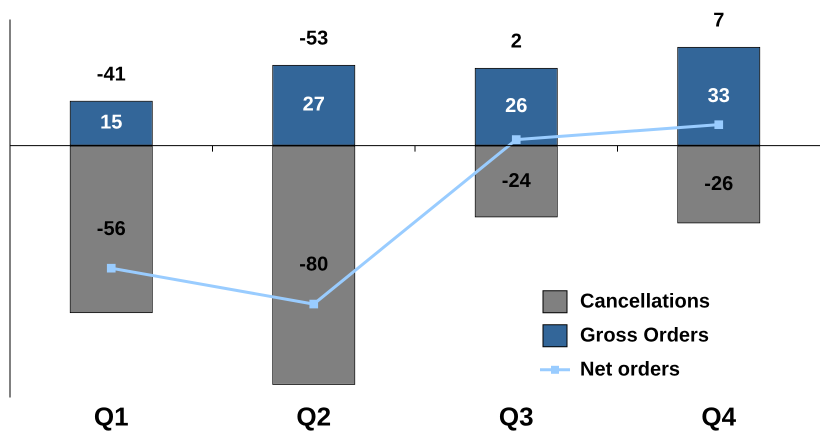 Image resolution: width=827 pixels, height=440 pixels. Describe the element at coordinates (314, 417) in the screenshot. I see `x-tick-label: Q2` at that location.